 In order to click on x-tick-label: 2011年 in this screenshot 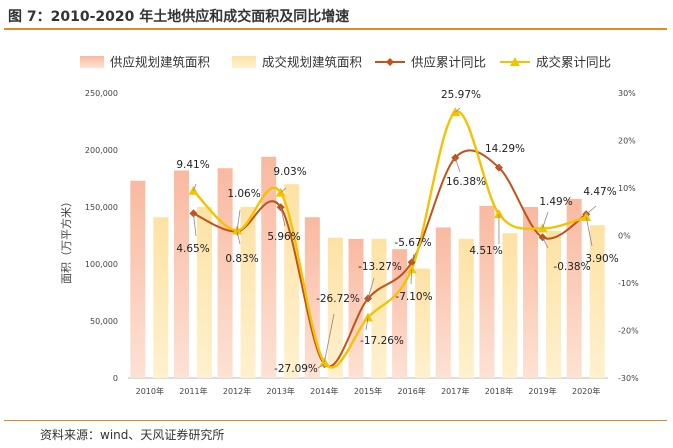, I will do `click(193, 391)`.